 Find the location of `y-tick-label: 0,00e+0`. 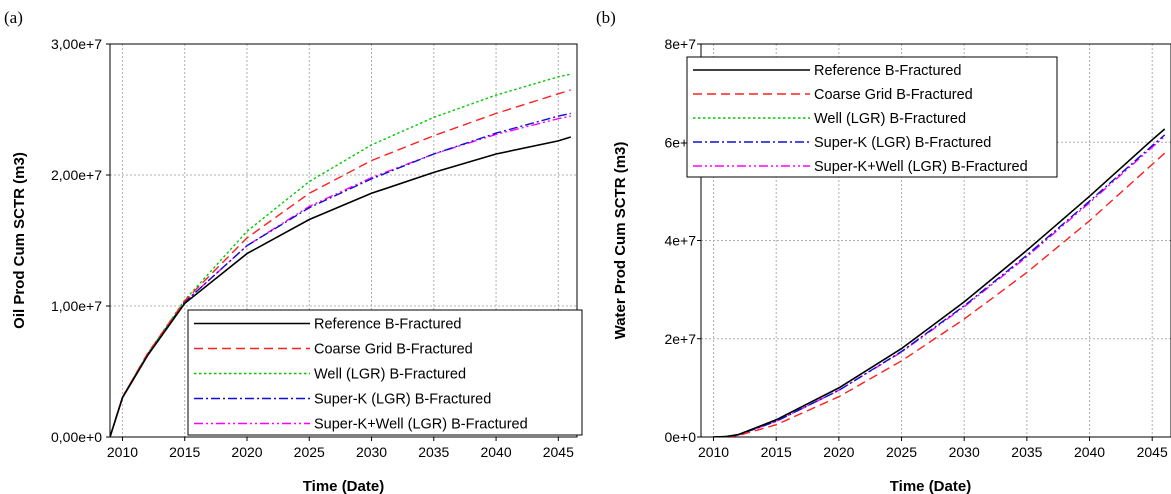

y-tick-label: 0,00e+0 is located at coordinates (76, 437).